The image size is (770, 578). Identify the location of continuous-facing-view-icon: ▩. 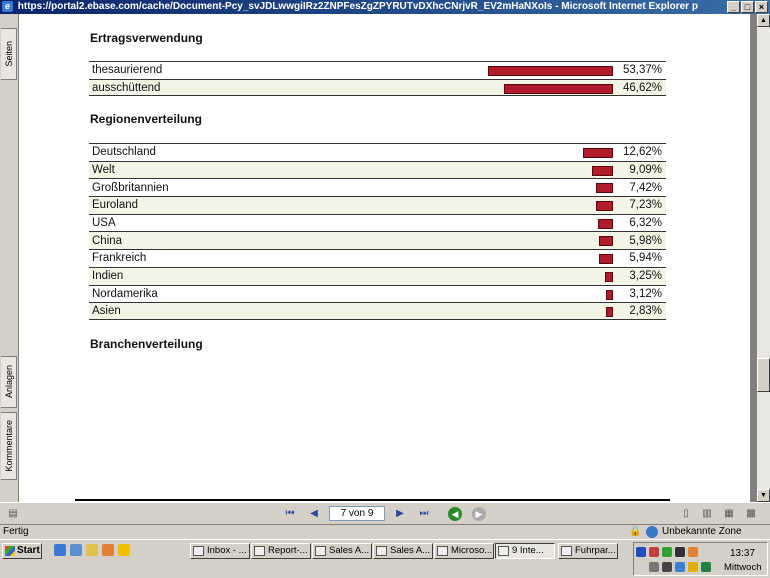
(751, 513).